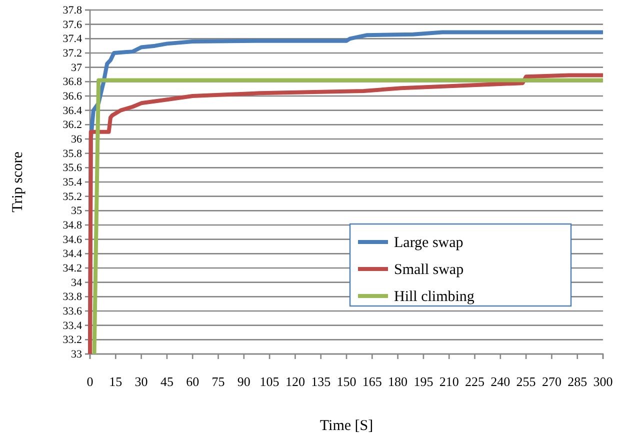 This screenshot has height=442, width=623. I want to click on y-tick-label: 37.6, so click(72, 24).